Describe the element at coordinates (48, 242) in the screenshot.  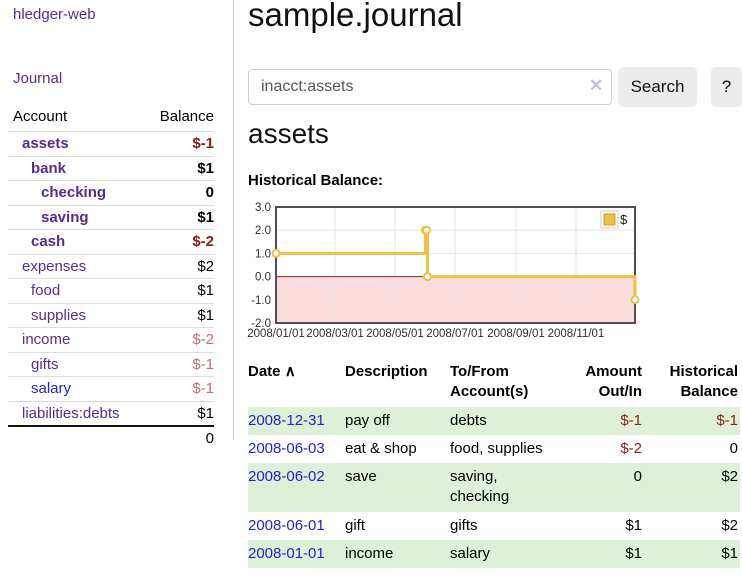
I see `account-link-cash: cash` at that location.